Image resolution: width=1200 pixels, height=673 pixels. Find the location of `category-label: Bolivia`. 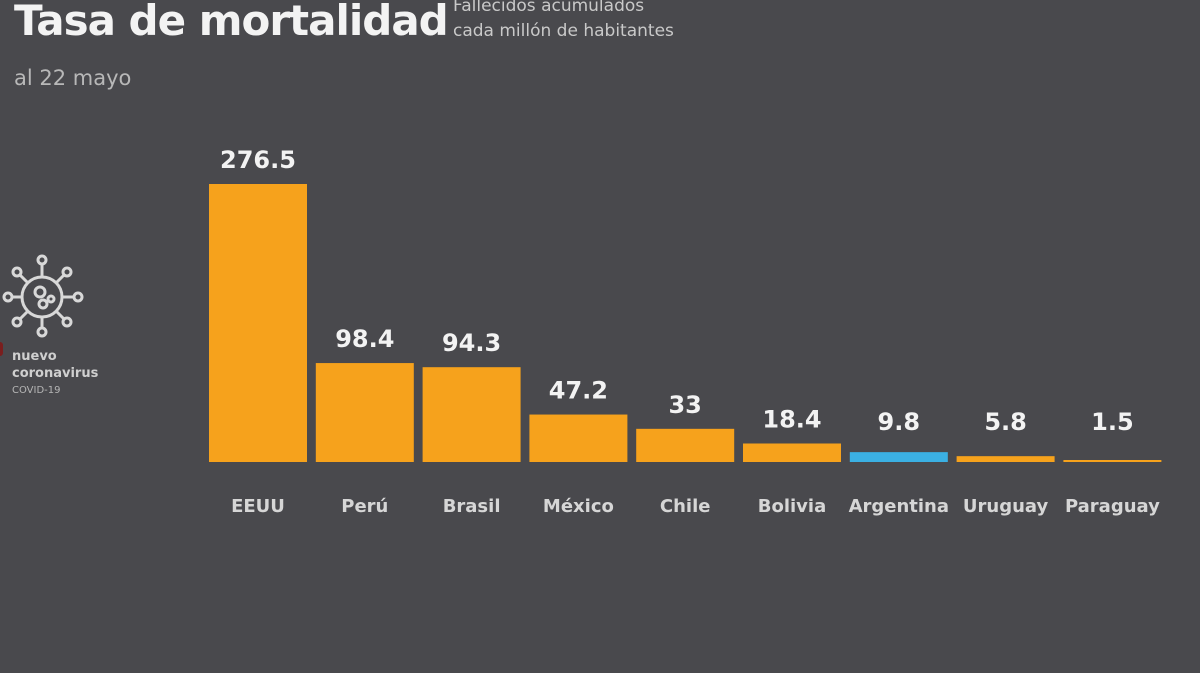

category-label: Bolivia is located at coordinates (792, 506).